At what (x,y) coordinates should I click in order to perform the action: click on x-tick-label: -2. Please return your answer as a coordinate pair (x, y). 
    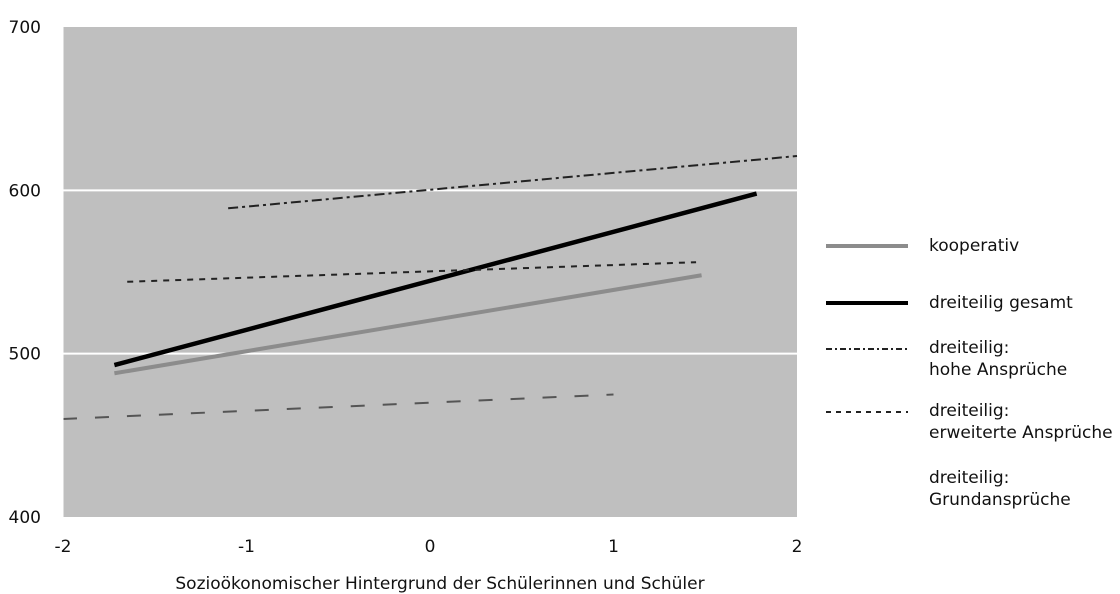
    Looking at the image, I should click on (63, 547).